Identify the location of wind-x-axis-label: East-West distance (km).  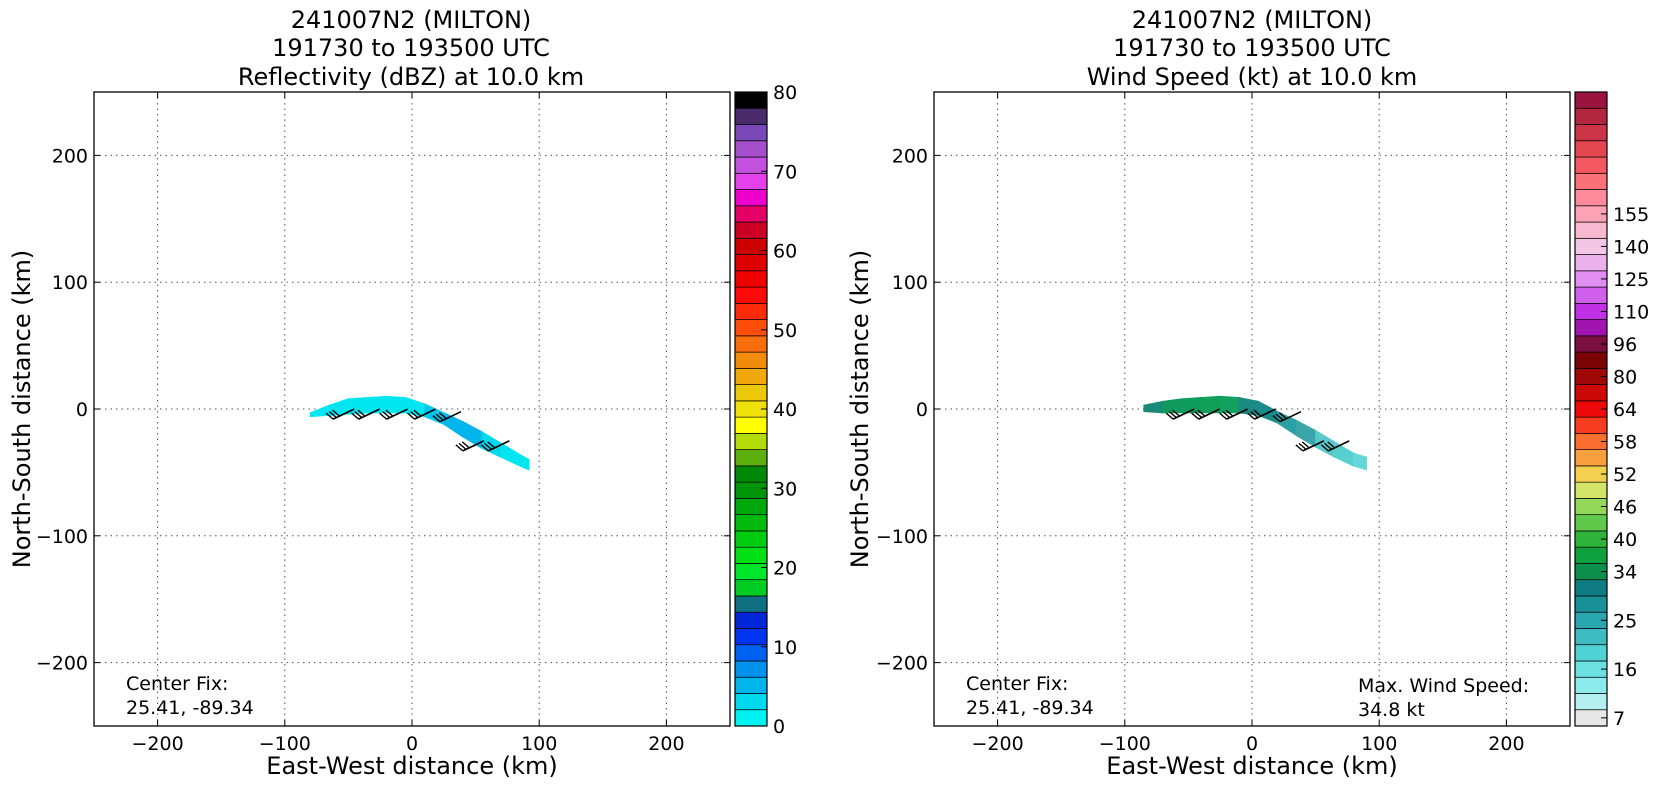
(1251, 766).